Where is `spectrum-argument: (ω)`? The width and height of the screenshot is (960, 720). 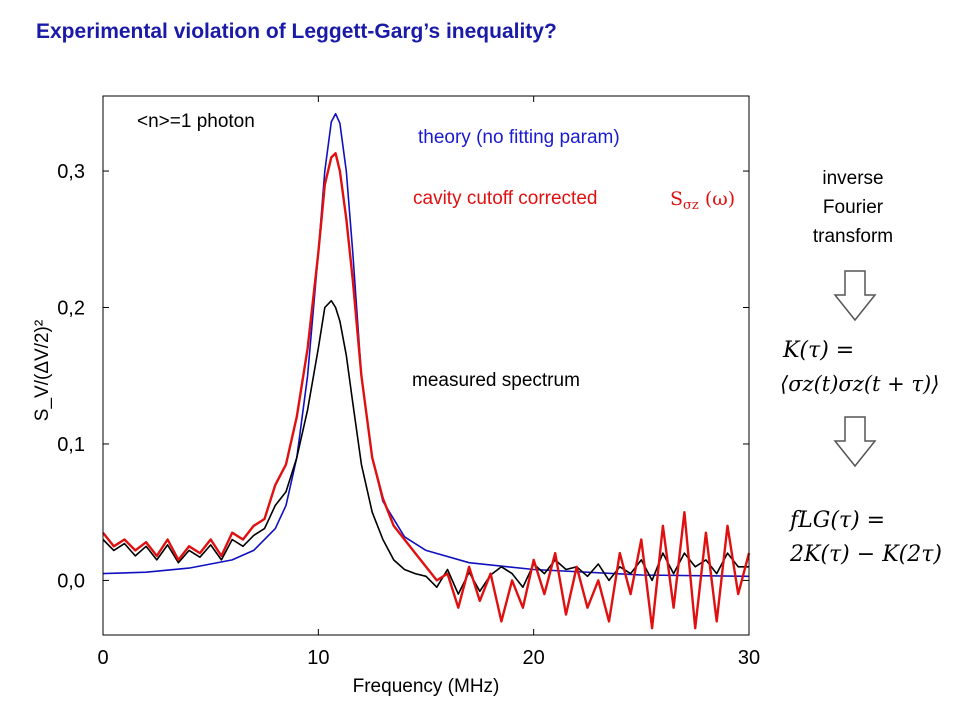
spectrum-argument: (ω) is located at coordinates (720, 199).